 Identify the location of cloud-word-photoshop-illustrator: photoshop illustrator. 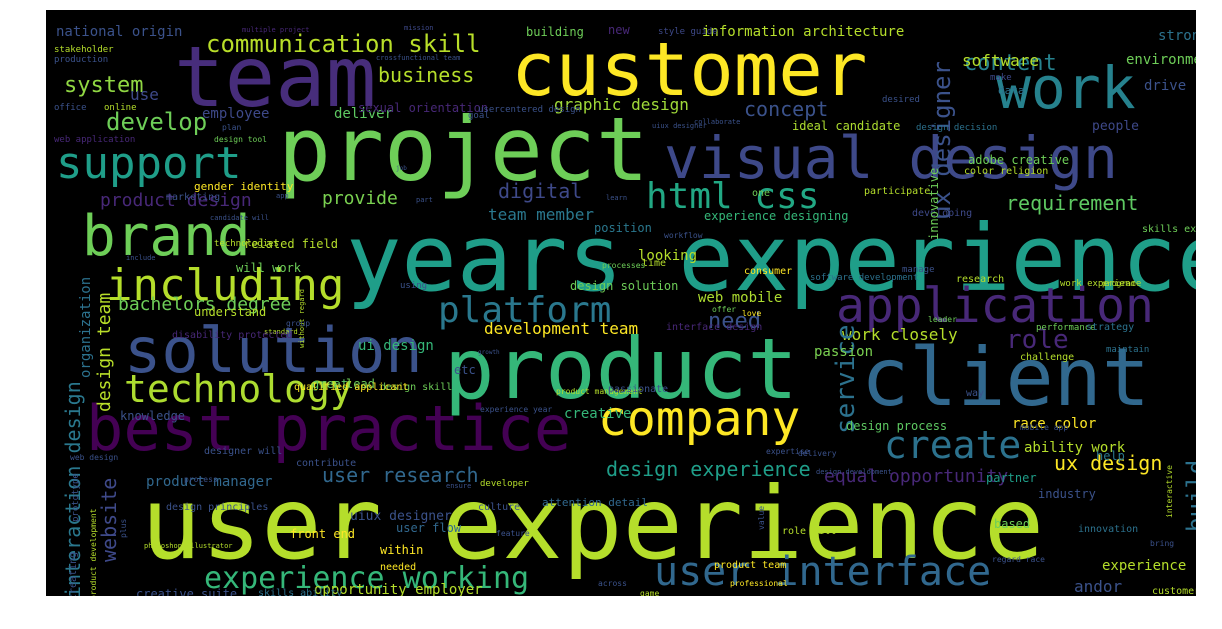
(188, 546).